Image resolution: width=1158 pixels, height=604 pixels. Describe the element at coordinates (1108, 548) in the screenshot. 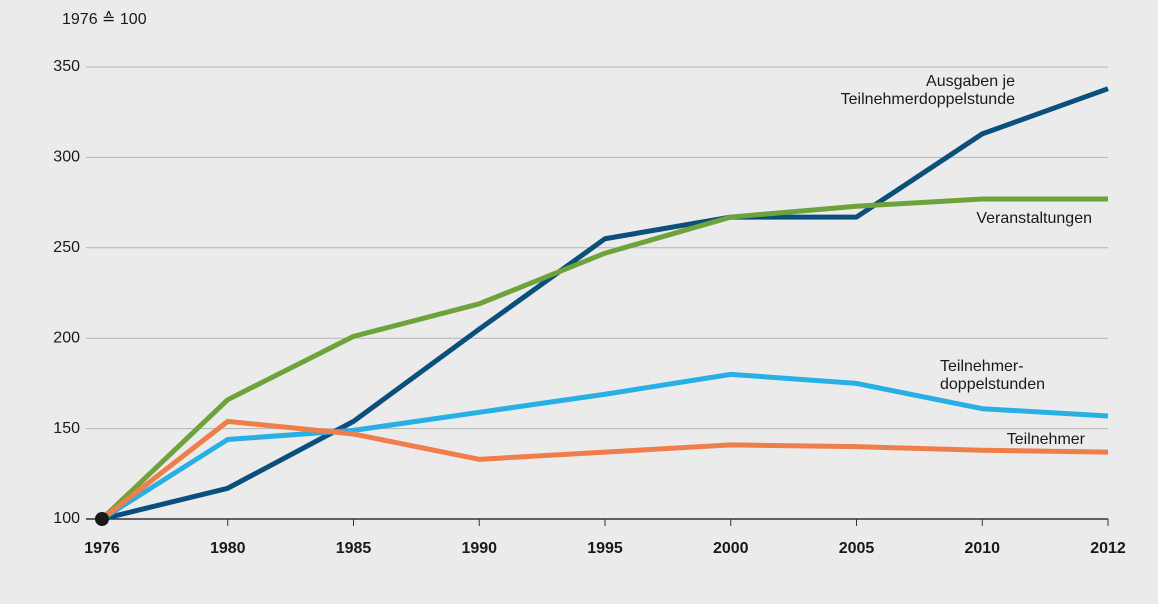

I see `x-tick-label: 2012` at that location.